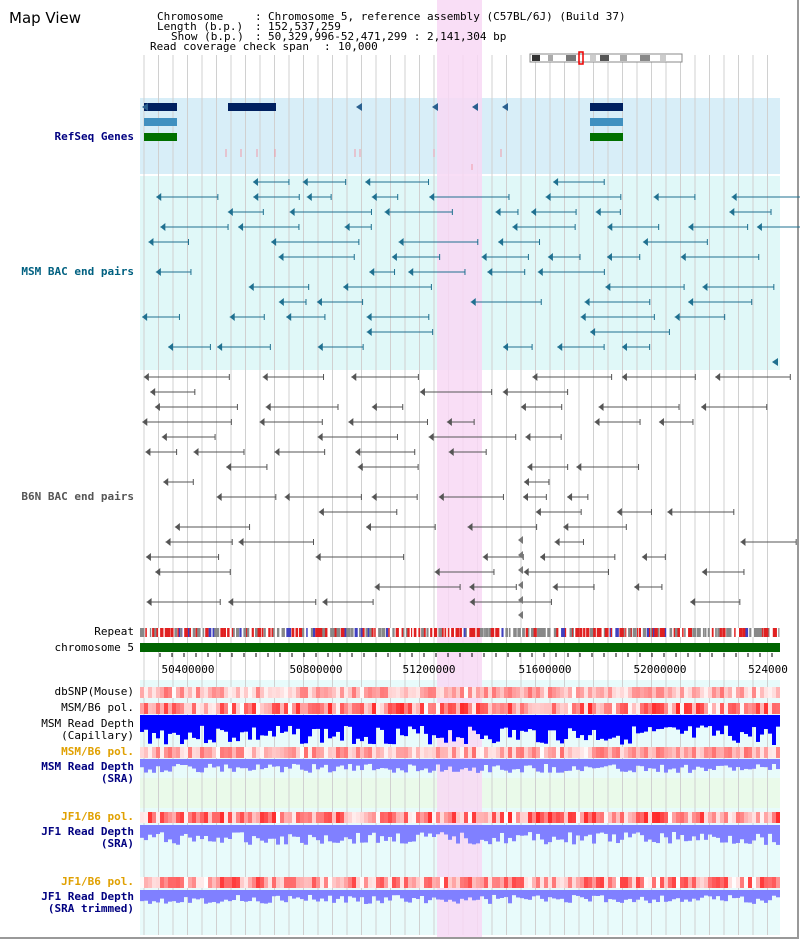 The width and height of the screenshot is (800, 940). What do you see at coordinates (94, 136) in the screenshot?
I see `refseq-genes-label: RefSeq Genes` at bounding box center [94, 136].